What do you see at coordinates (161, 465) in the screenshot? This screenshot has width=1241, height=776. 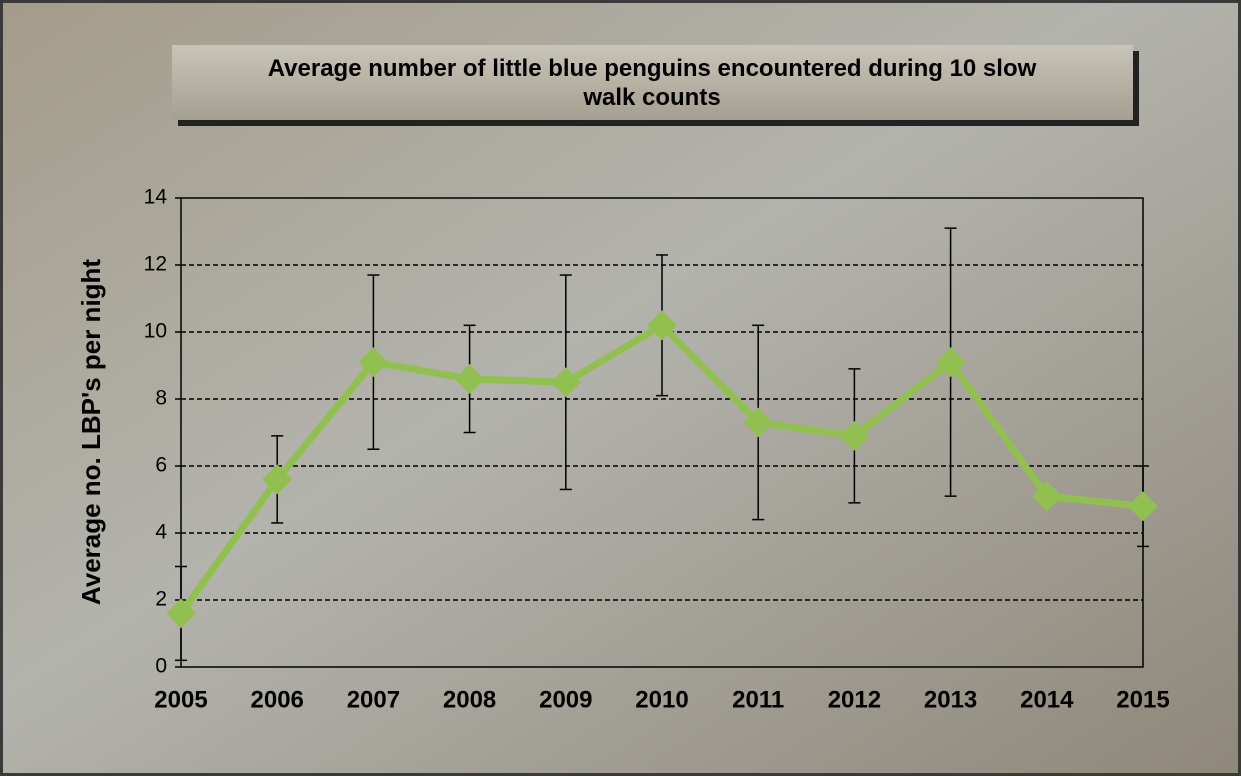 I see `y-tick-label: 6` at bounding box center [161, 465].